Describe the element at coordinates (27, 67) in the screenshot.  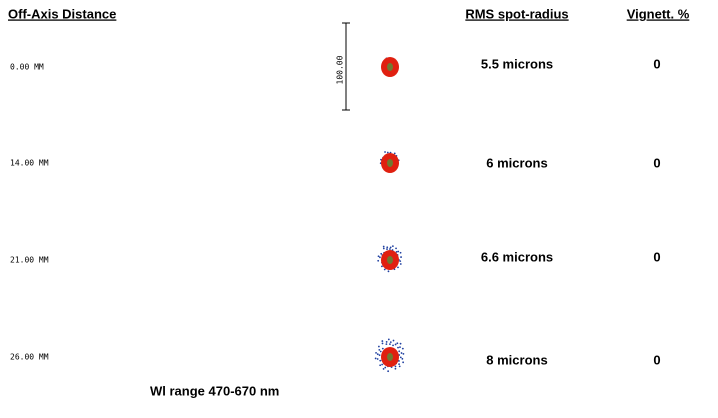
I see `distance-label: 0.00 MM` at that location.